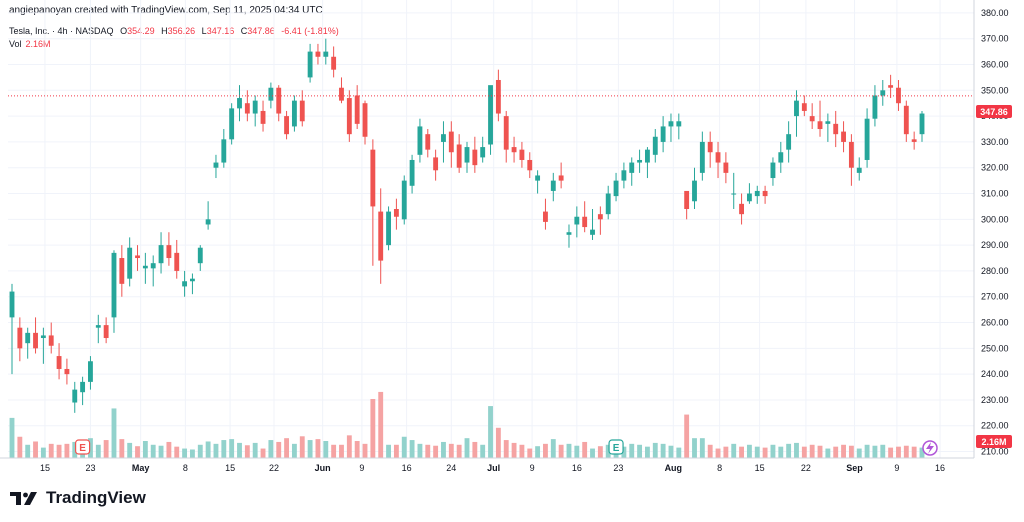 This screenshot has height=522, width=1024. Describe the element at coordinates (30, 44) in the screenshot. I see `volume-legend: Vol 2.16M` at that location.